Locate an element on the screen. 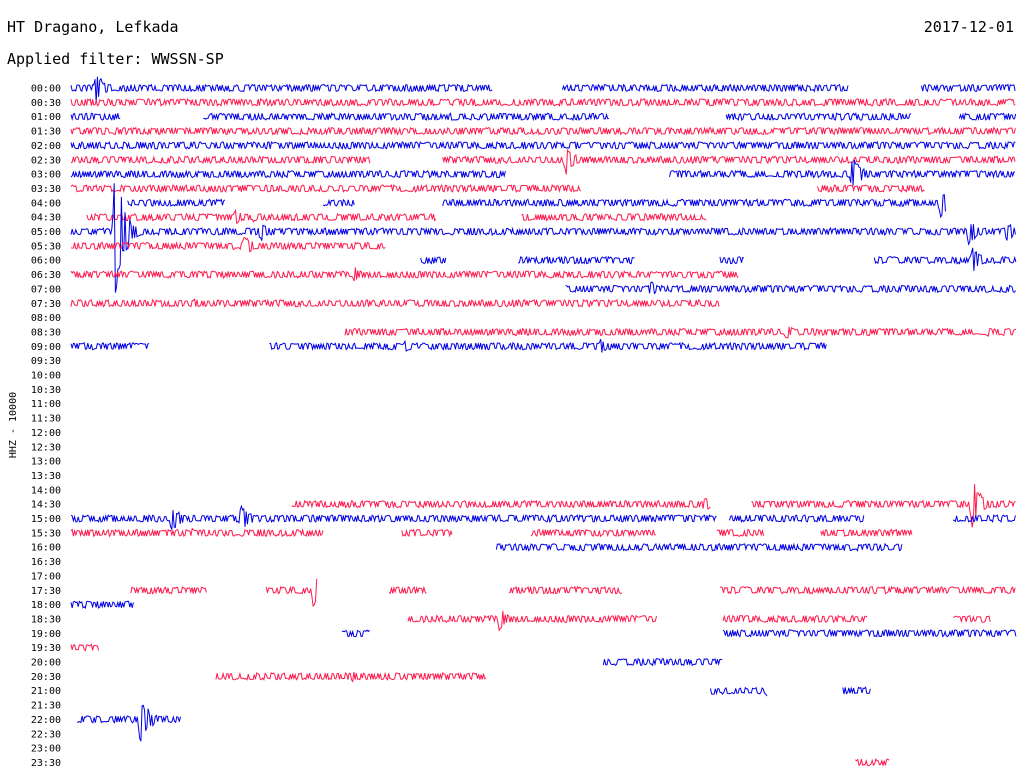  row-label: 10:30 is located at coordinates (46, 390).